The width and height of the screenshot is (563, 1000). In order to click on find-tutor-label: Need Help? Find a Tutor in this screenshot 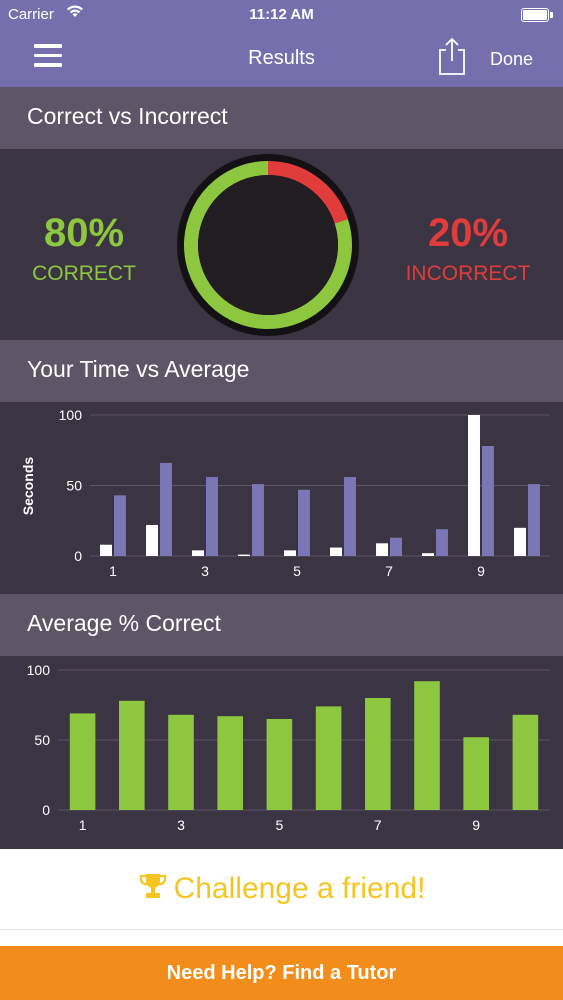, I will do `click(281, 973)`.